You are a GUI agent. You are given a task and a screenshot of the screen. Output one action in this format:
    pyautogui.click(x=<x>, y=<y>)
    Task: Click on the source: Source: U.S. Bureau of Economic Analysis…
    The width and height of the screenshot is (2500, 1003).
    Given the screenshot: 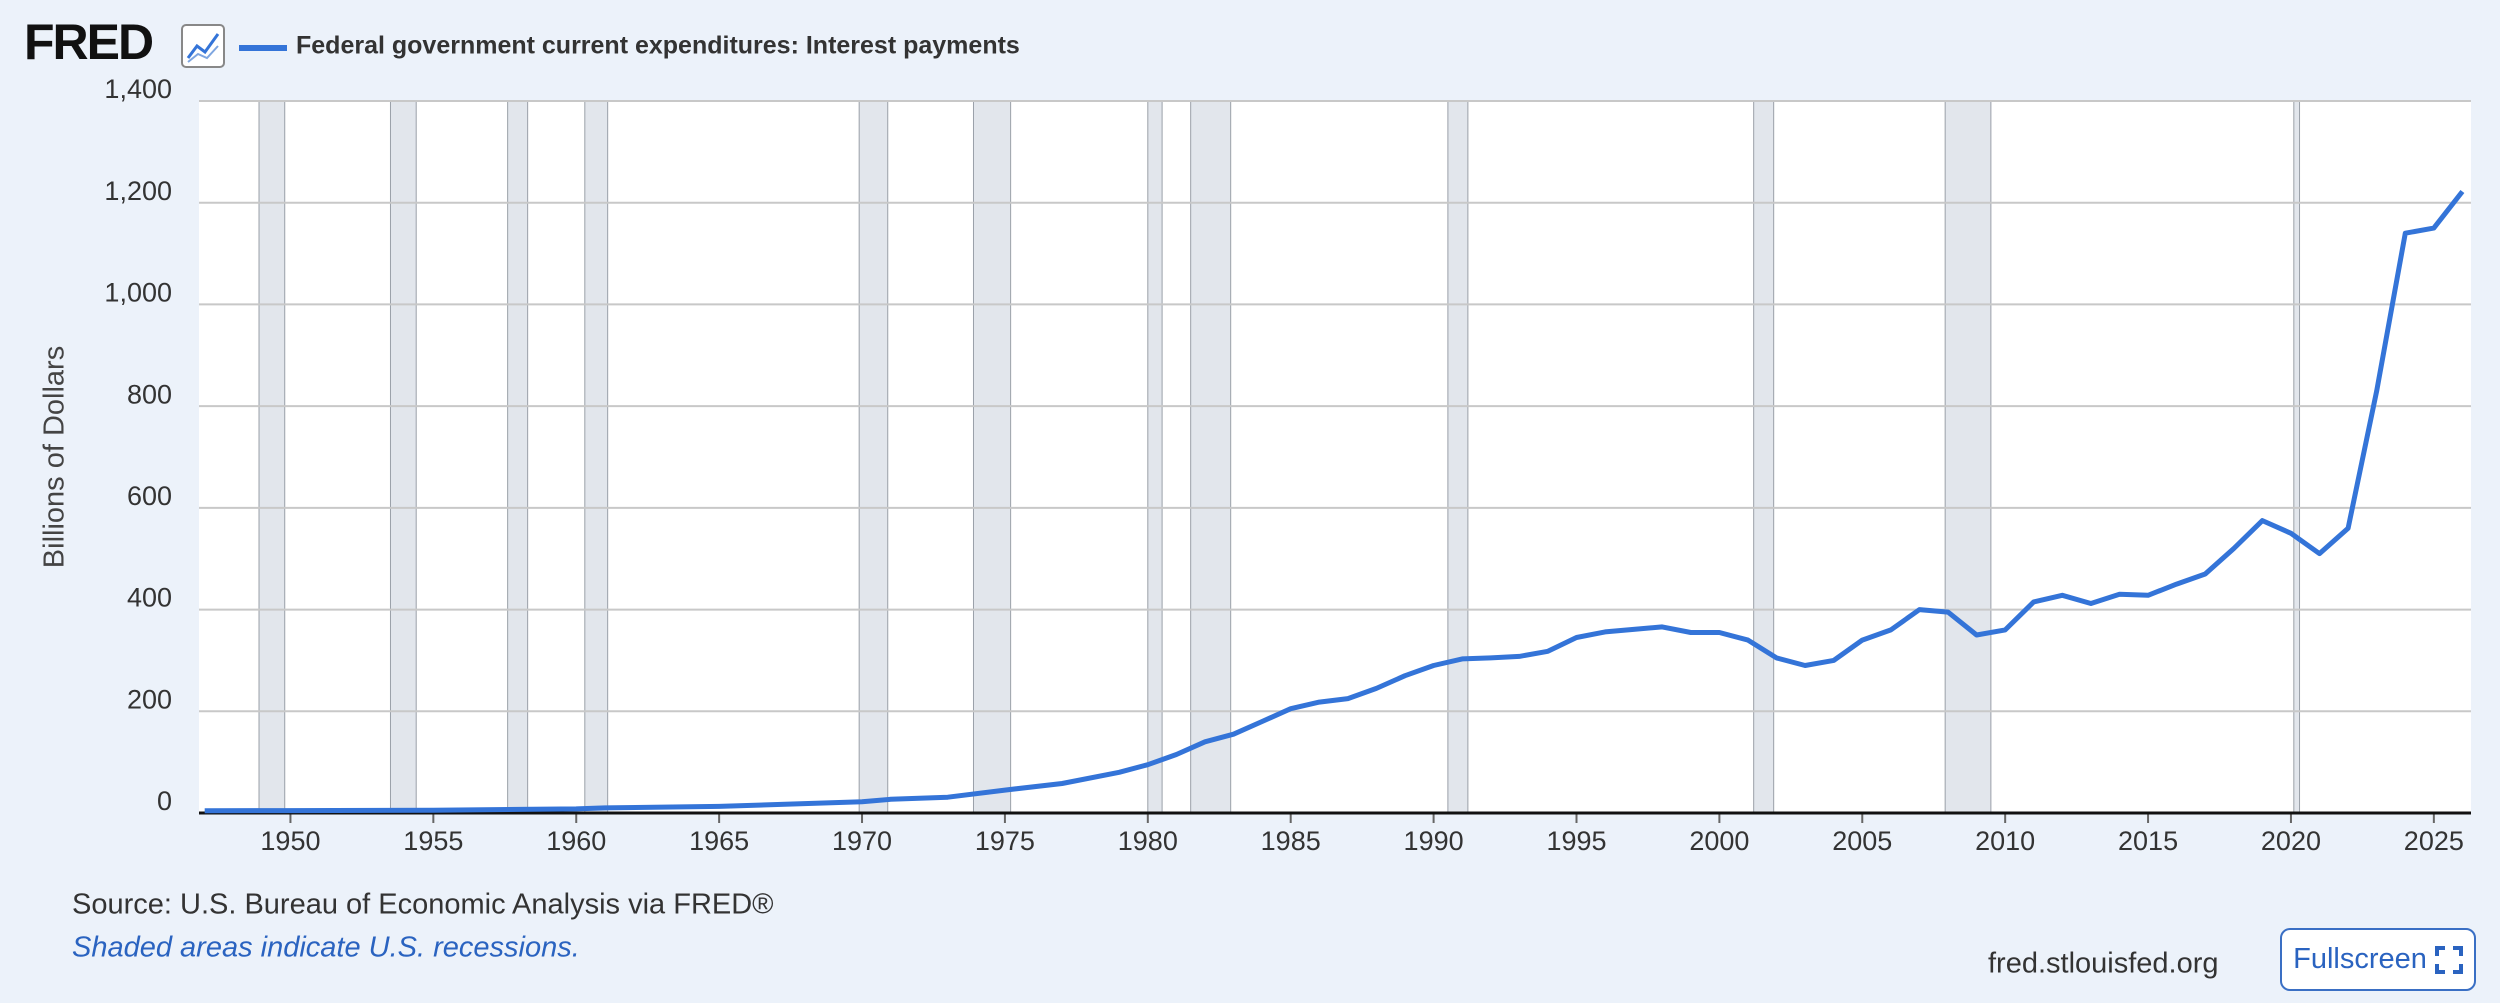 What is the action you would take?
    pyautogui.click(x=423, y=905)
    